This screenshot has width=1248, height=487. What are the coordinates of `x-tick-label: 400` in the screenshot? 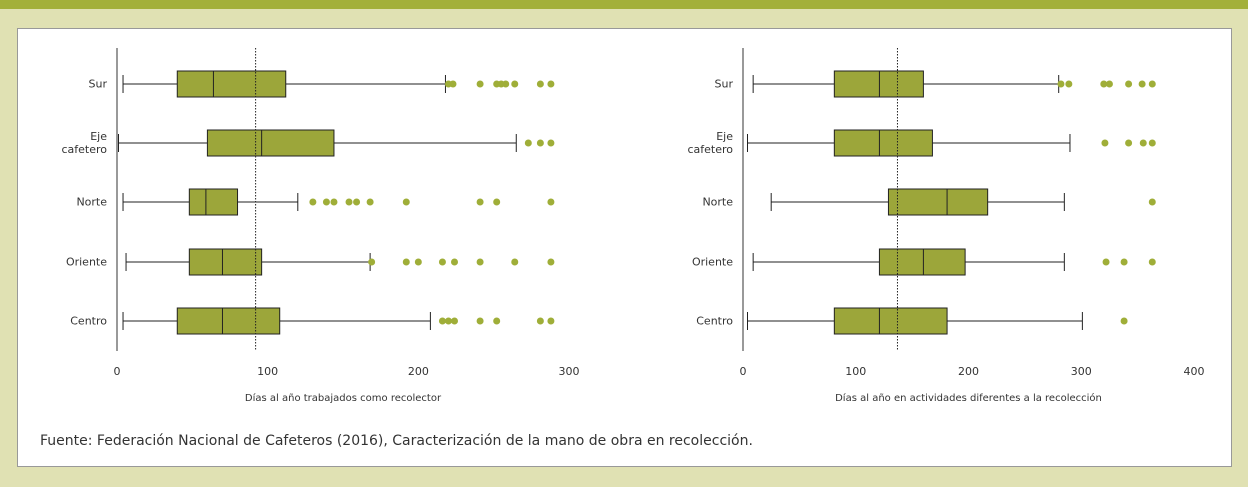 It's located at (1194, 371).